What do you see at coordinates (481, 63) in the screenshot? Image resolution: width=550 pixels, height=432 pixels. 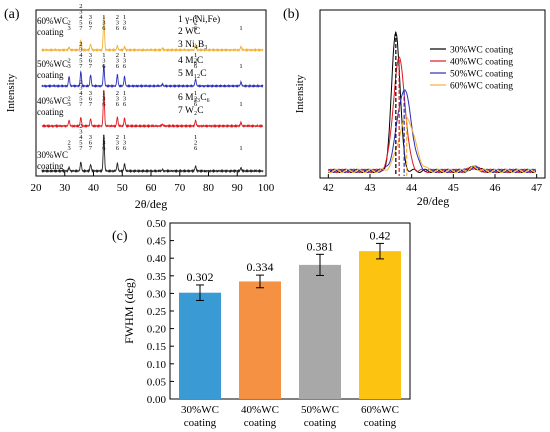 I see `b-legend-label: 40%WC coating` at bounding box center [481, 63].